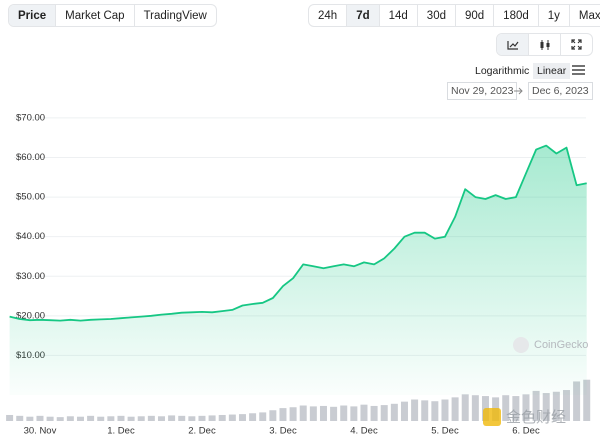 This screenshot has width=600, height=439. I want to click on x-tick-label: 4. Dec, so click(364, 431).